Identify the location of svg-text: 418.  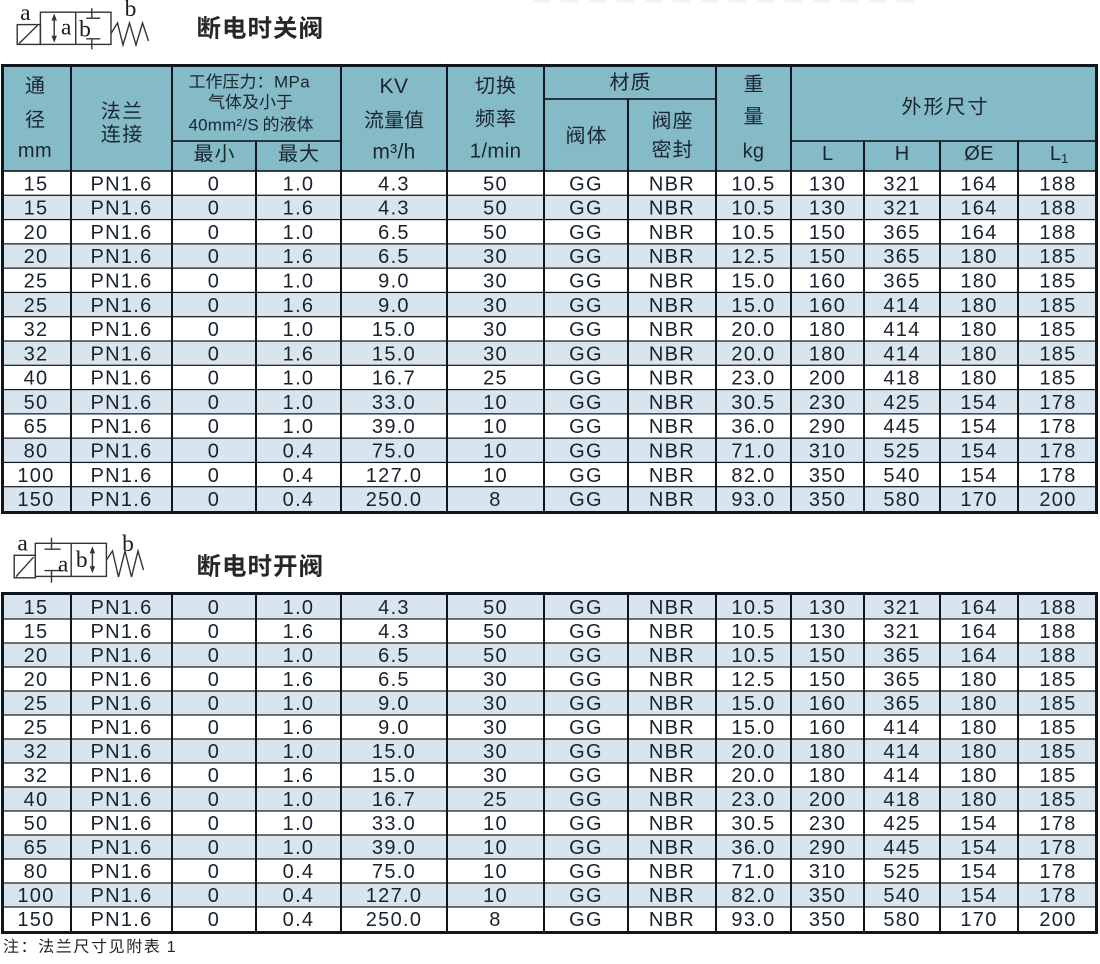
(901, 800).